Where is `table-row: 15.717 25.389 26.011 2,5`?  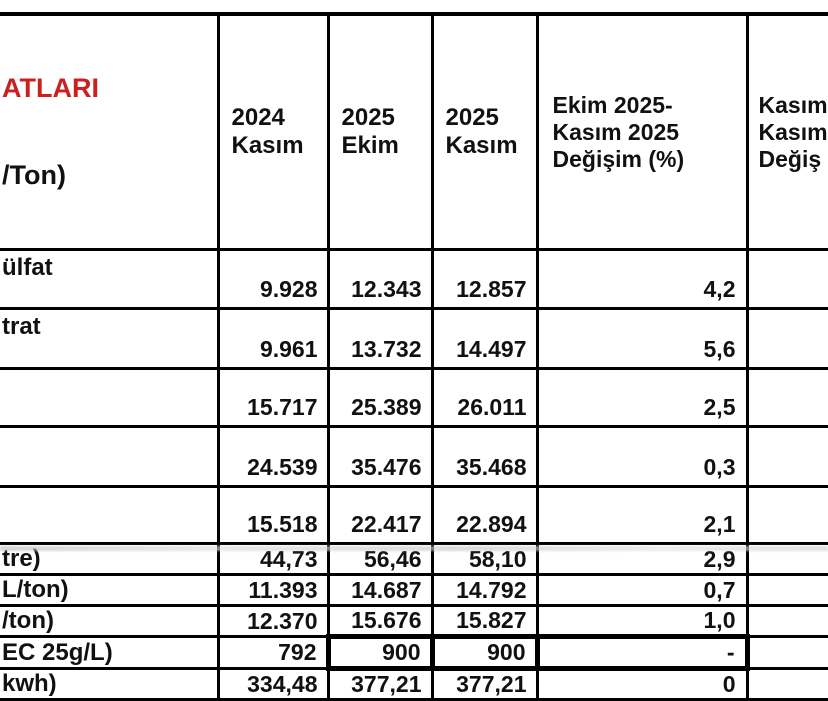
table-row: 15.717 25.389 26.011 2,5 is located at coordinates (414, 397).